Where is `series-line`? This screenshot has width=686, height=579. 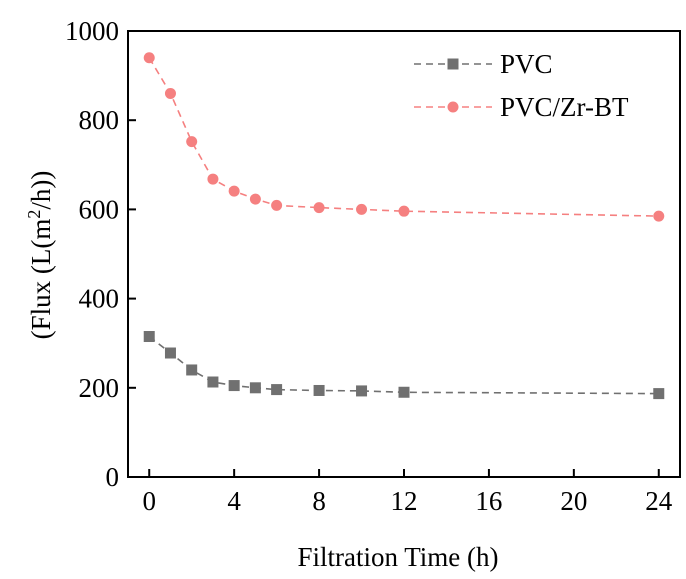
series-line is located at coordinates (403, 365).